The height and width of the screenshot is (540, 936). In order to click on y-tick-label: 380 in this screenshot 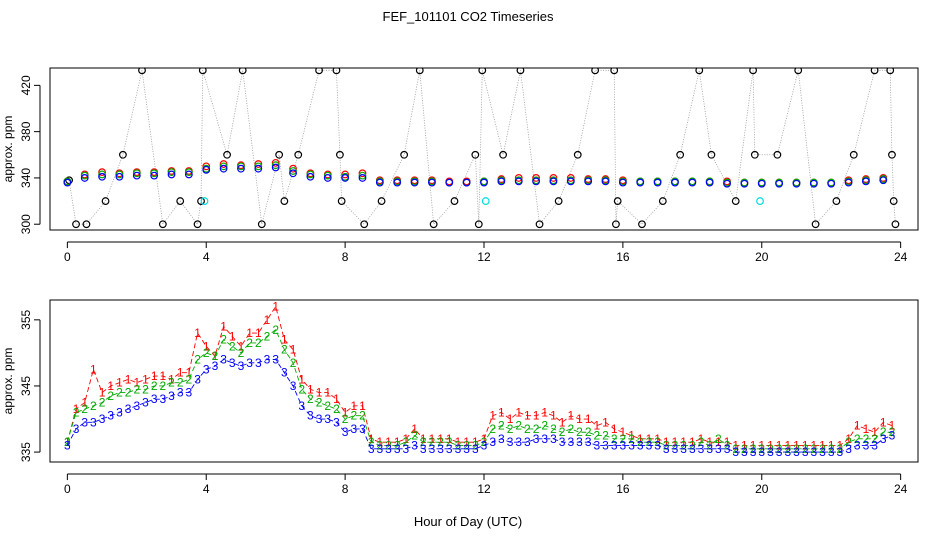, I will do `click(26, 131)`.